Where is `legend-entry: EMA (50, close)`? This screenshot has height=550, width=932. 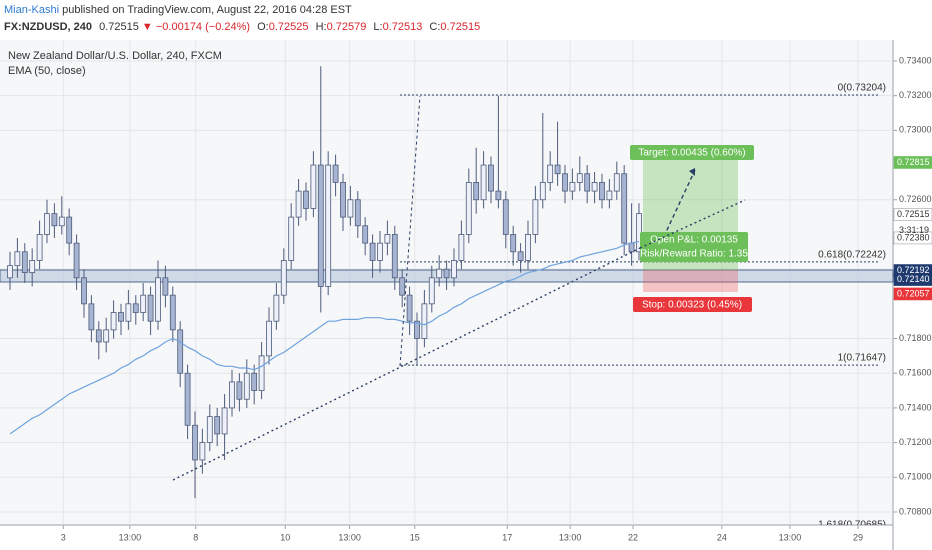
legend-entry: EMA (50, close) is located at coordinates (47, 71).